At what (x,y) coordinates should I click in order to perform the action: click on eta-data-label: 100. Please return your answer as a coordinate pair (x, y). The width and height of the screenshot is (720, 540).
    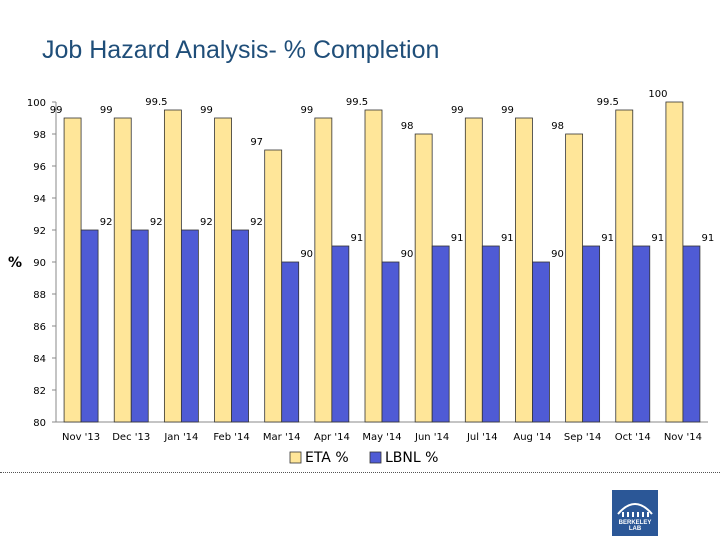
    Looking at the image, I should click on (657, 94).